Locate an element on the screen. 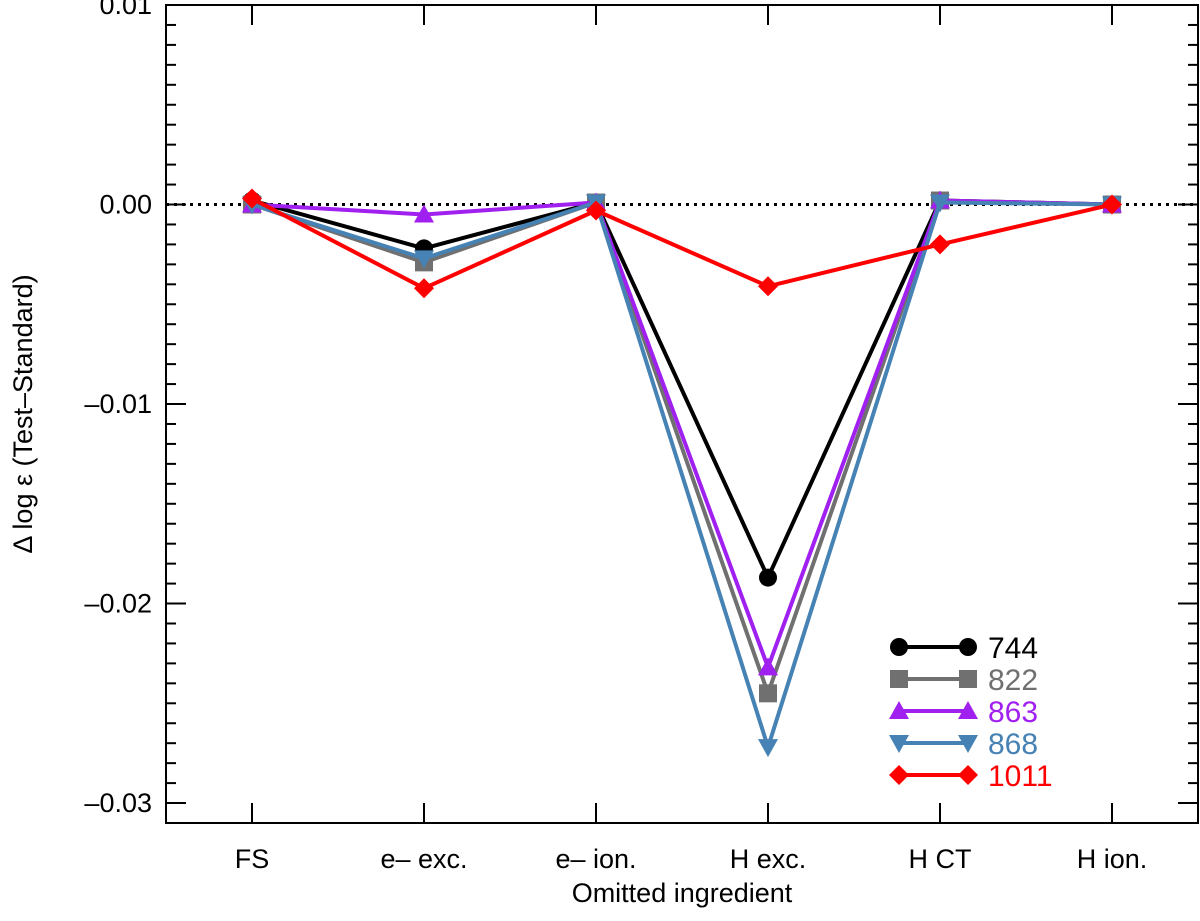  legend-item-868: 868 is located at coordinates (963, 744).